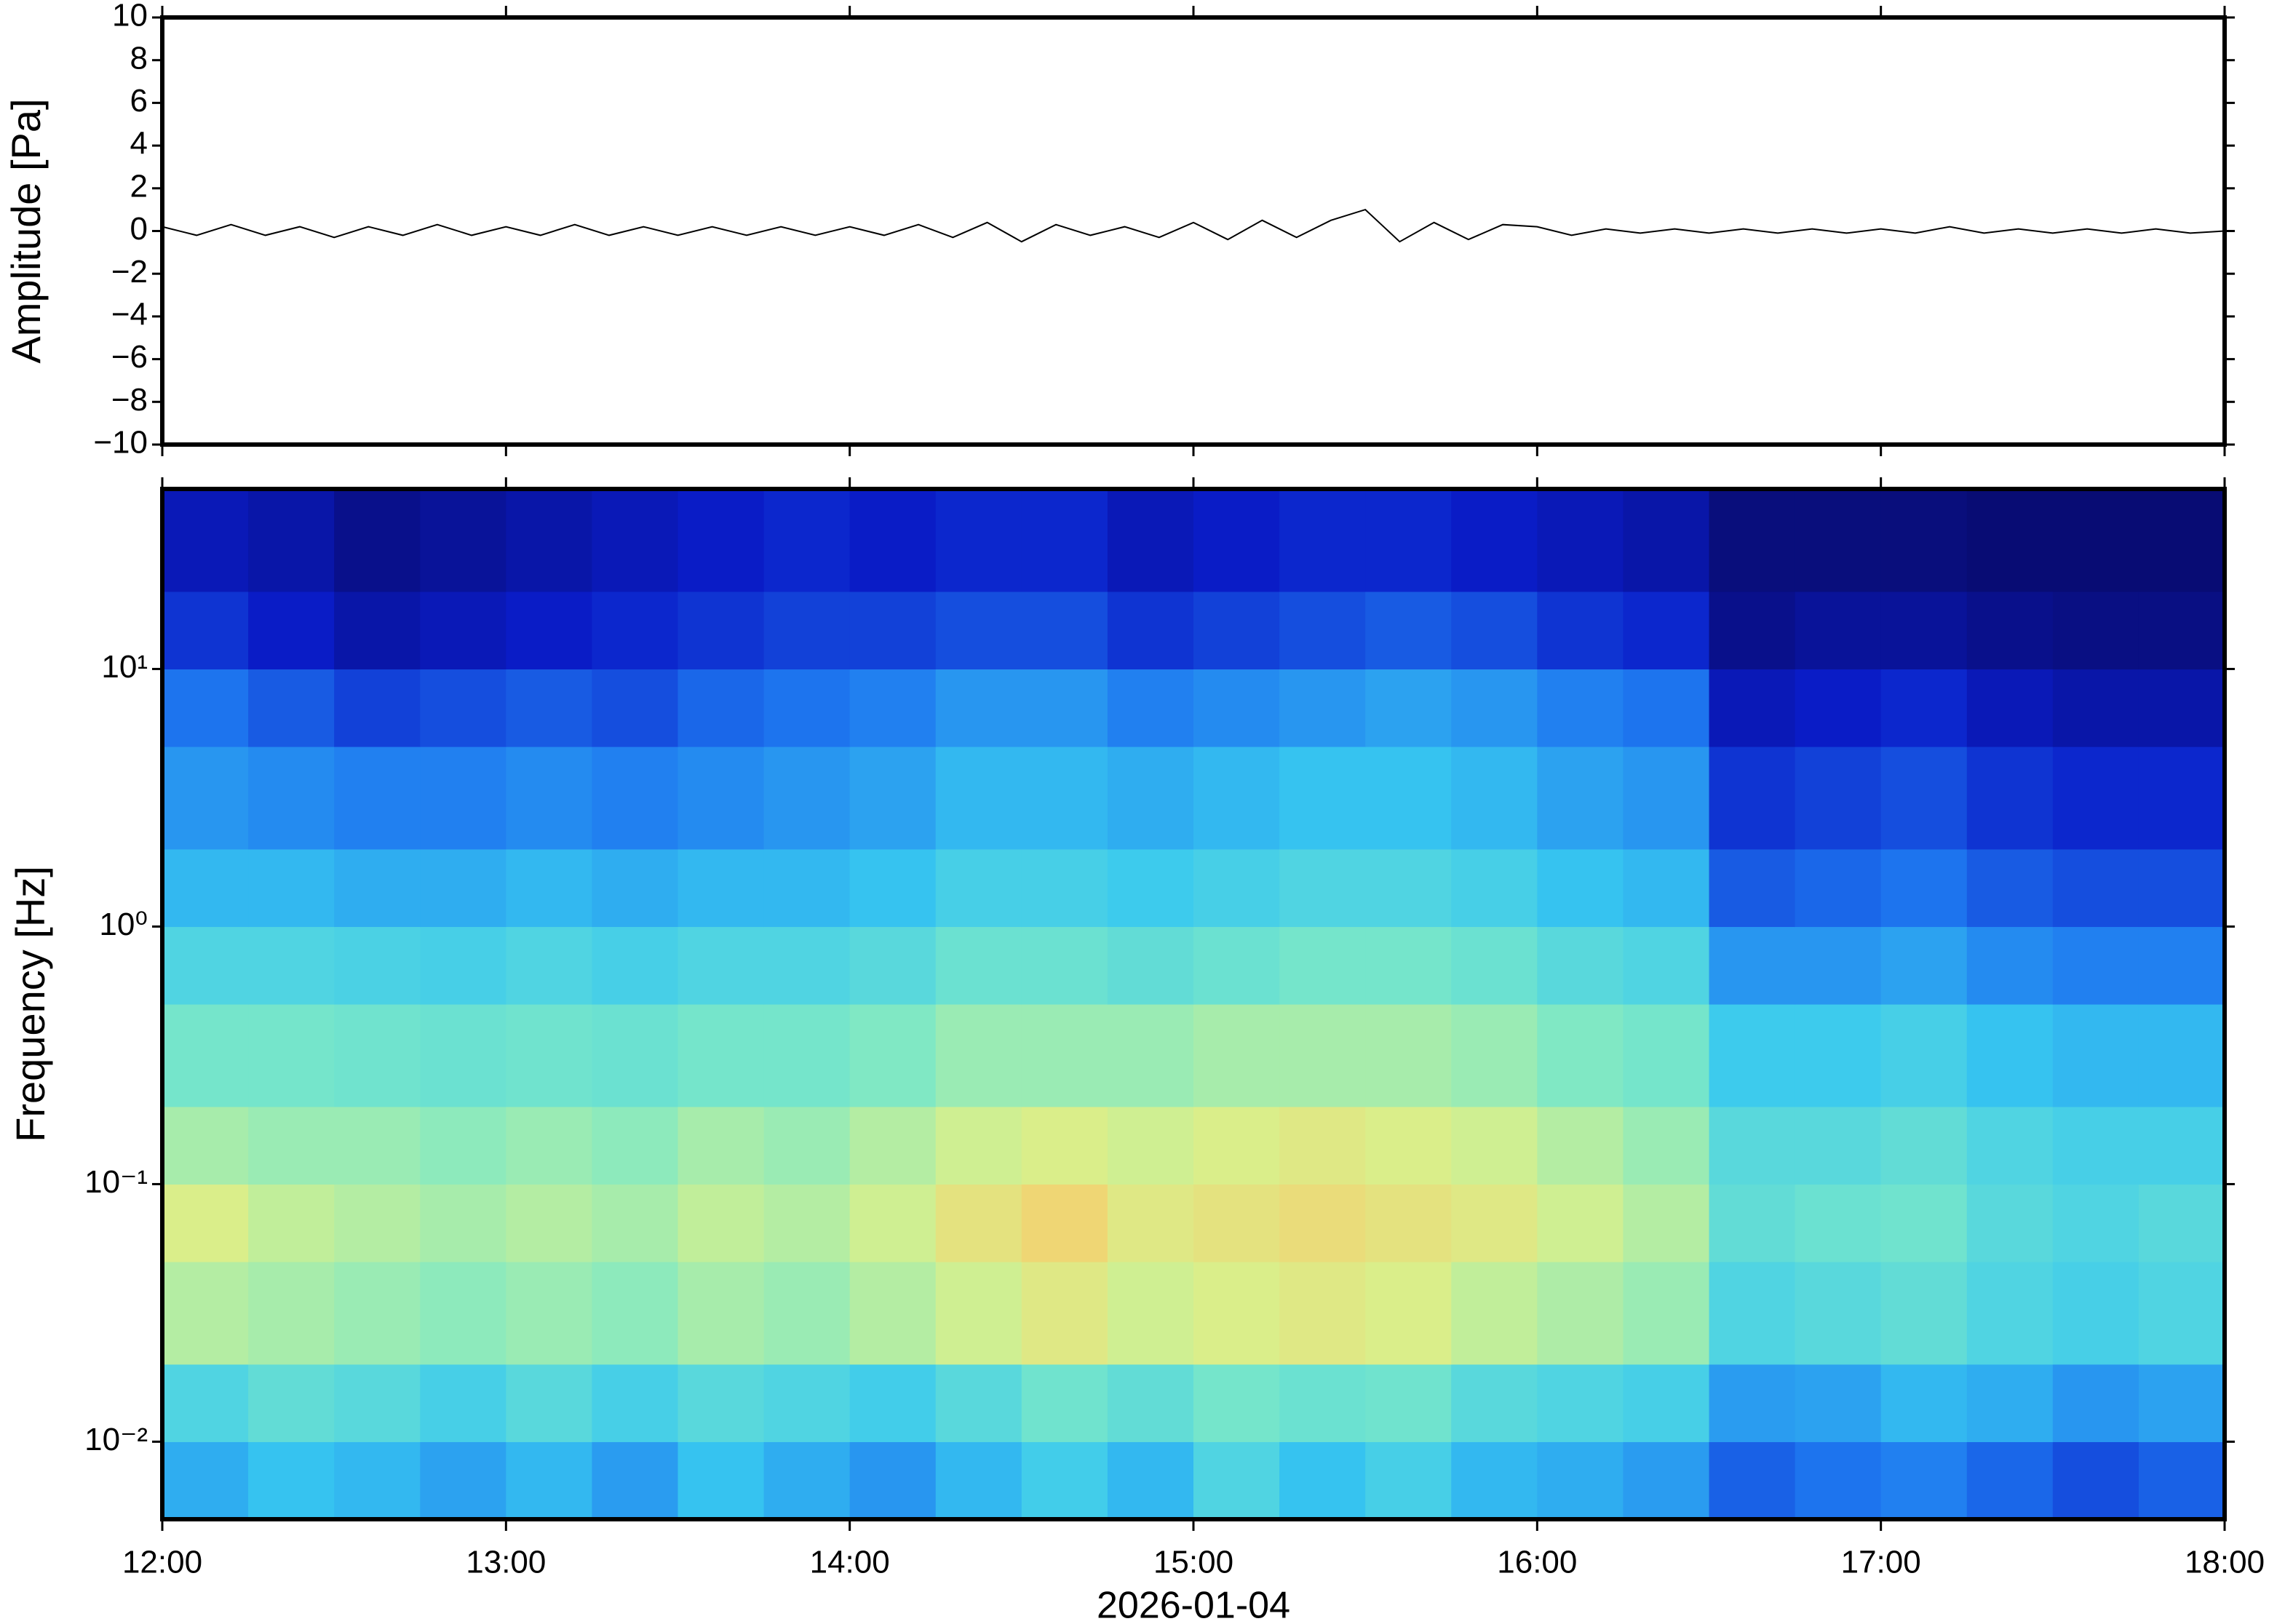  Describe the element at coordinates (130, 400) in the screenshot. I see `y-tick-label: −8` at that location.